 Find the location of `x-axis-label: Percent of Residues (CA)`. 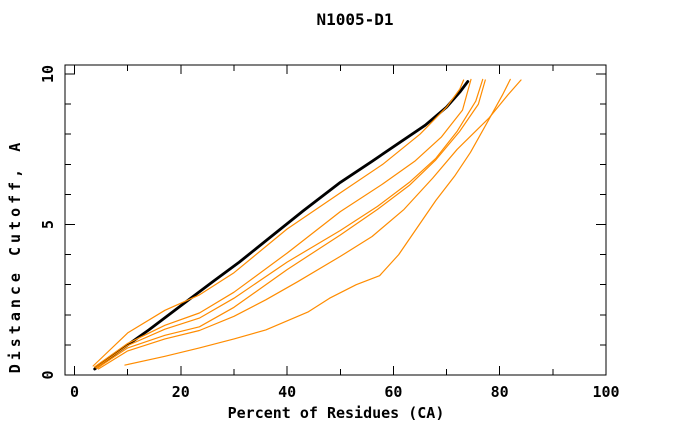

x-axis-label: Percent of Residues (CA) is located at coordinates (336, 413).